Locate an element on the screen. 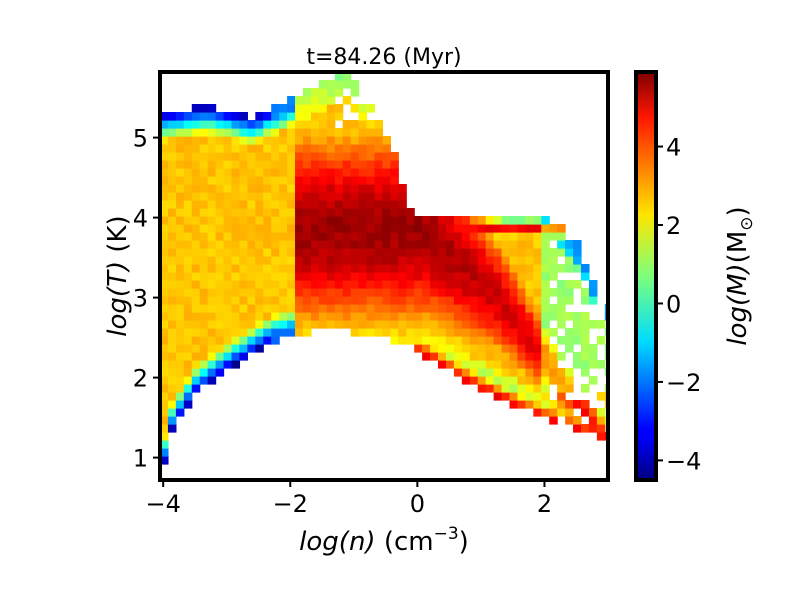 This screenshot has width=800, height=600. y-tick-label: 5 is located at coordinates (140, 139).